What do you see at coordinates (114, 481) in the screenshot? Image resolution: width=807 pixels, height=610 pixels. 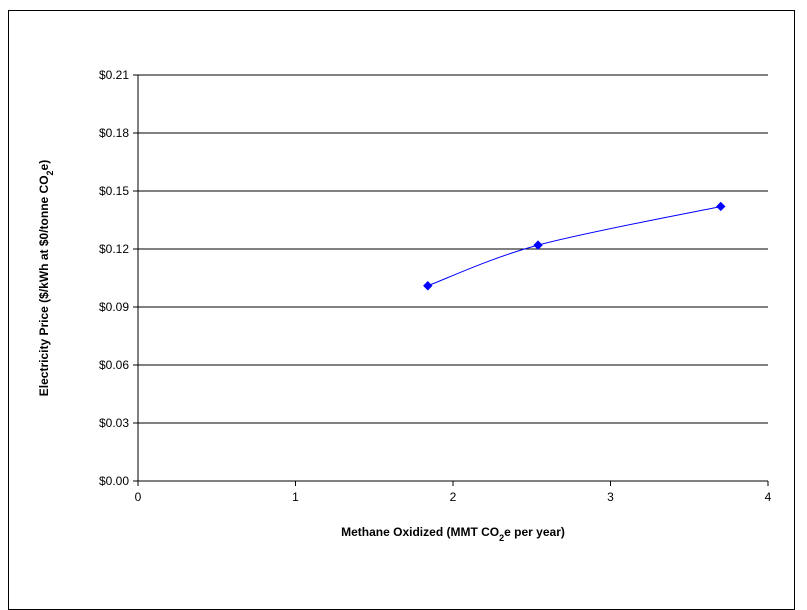 I see `y-tick-label: $0.00` at bounding box center [114, 481].